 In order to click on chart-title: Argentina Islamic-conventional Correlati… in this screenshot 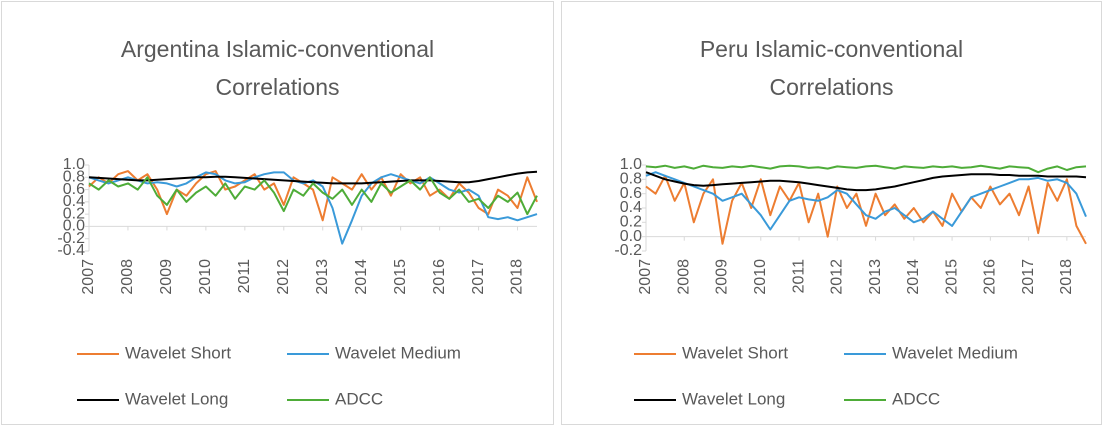, I will do `click(277, 68)`.